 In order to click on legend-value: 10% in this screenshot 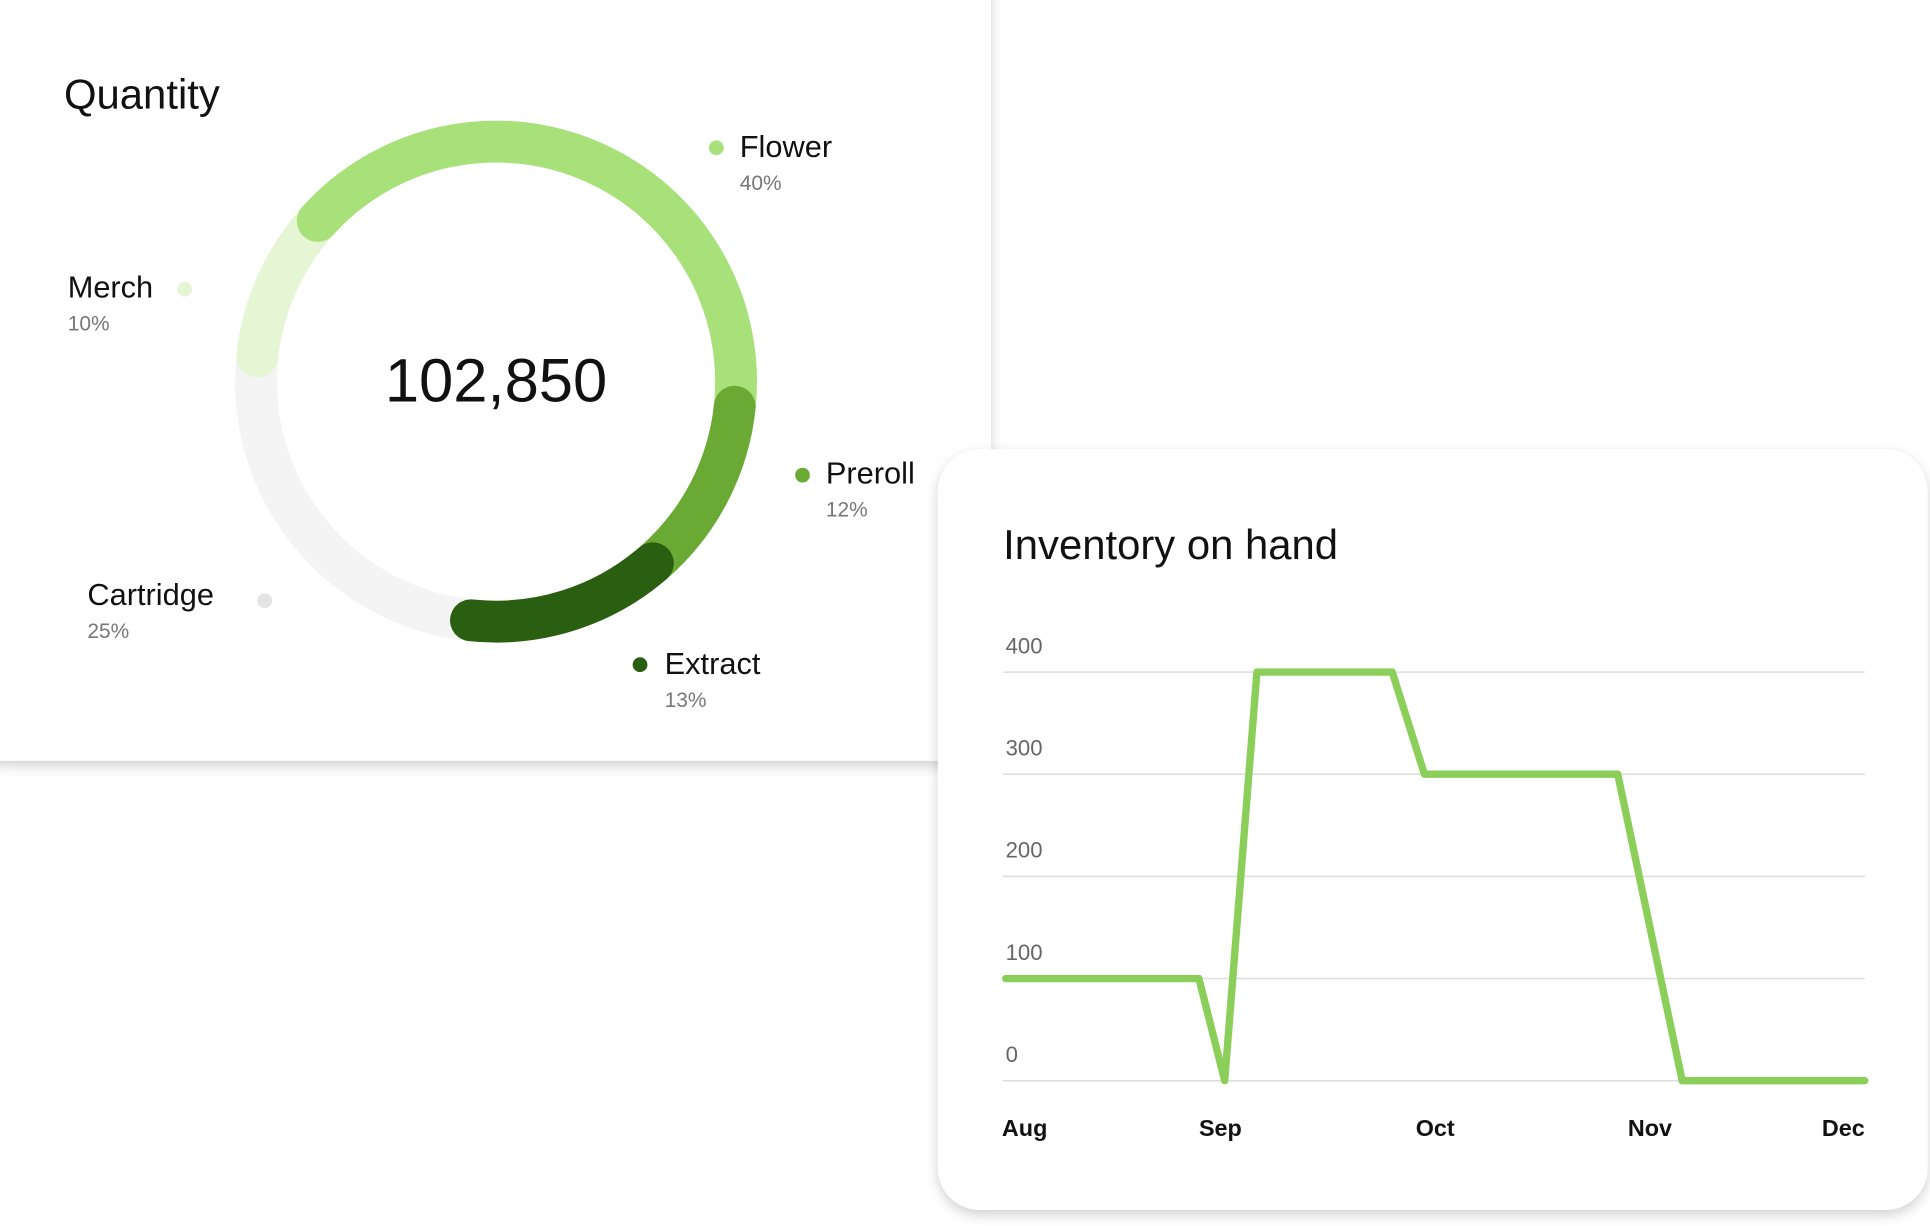, I will do `click(89, 324)`.